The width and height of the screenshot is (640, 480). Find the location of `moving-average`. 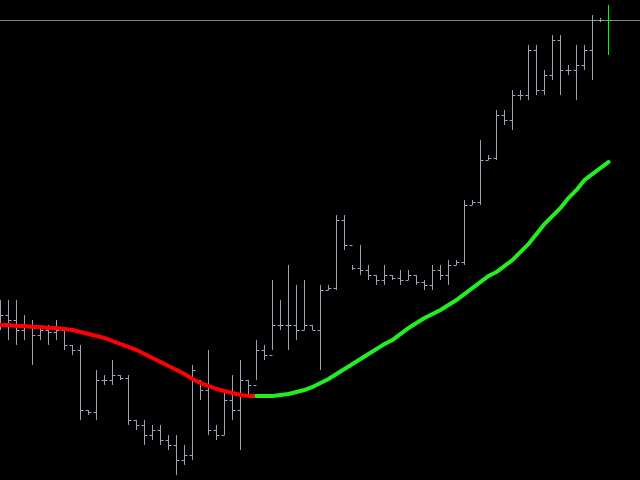

moving-average is located at coordinates (129, 360).